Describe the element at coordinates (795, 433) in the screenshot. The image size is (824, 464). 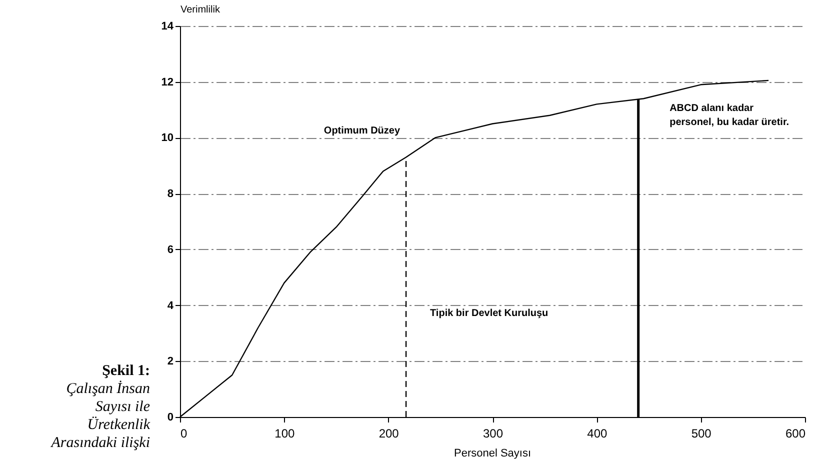
I see `x-tick-label: 600` at that location.